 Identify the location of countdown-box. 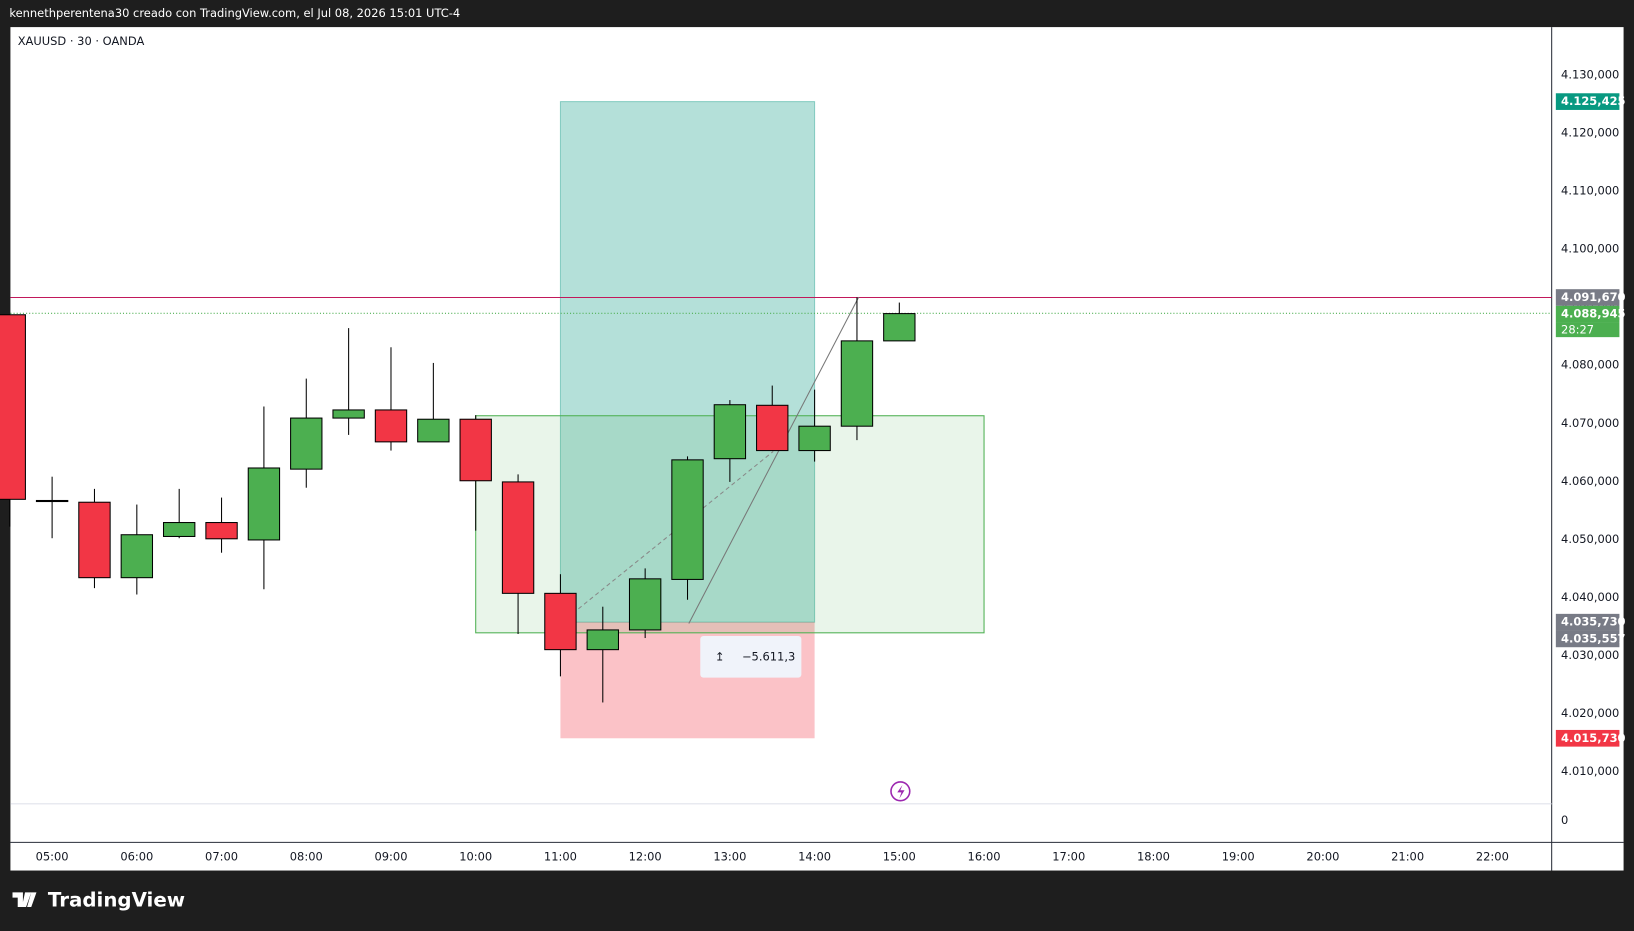
(1587, 330).